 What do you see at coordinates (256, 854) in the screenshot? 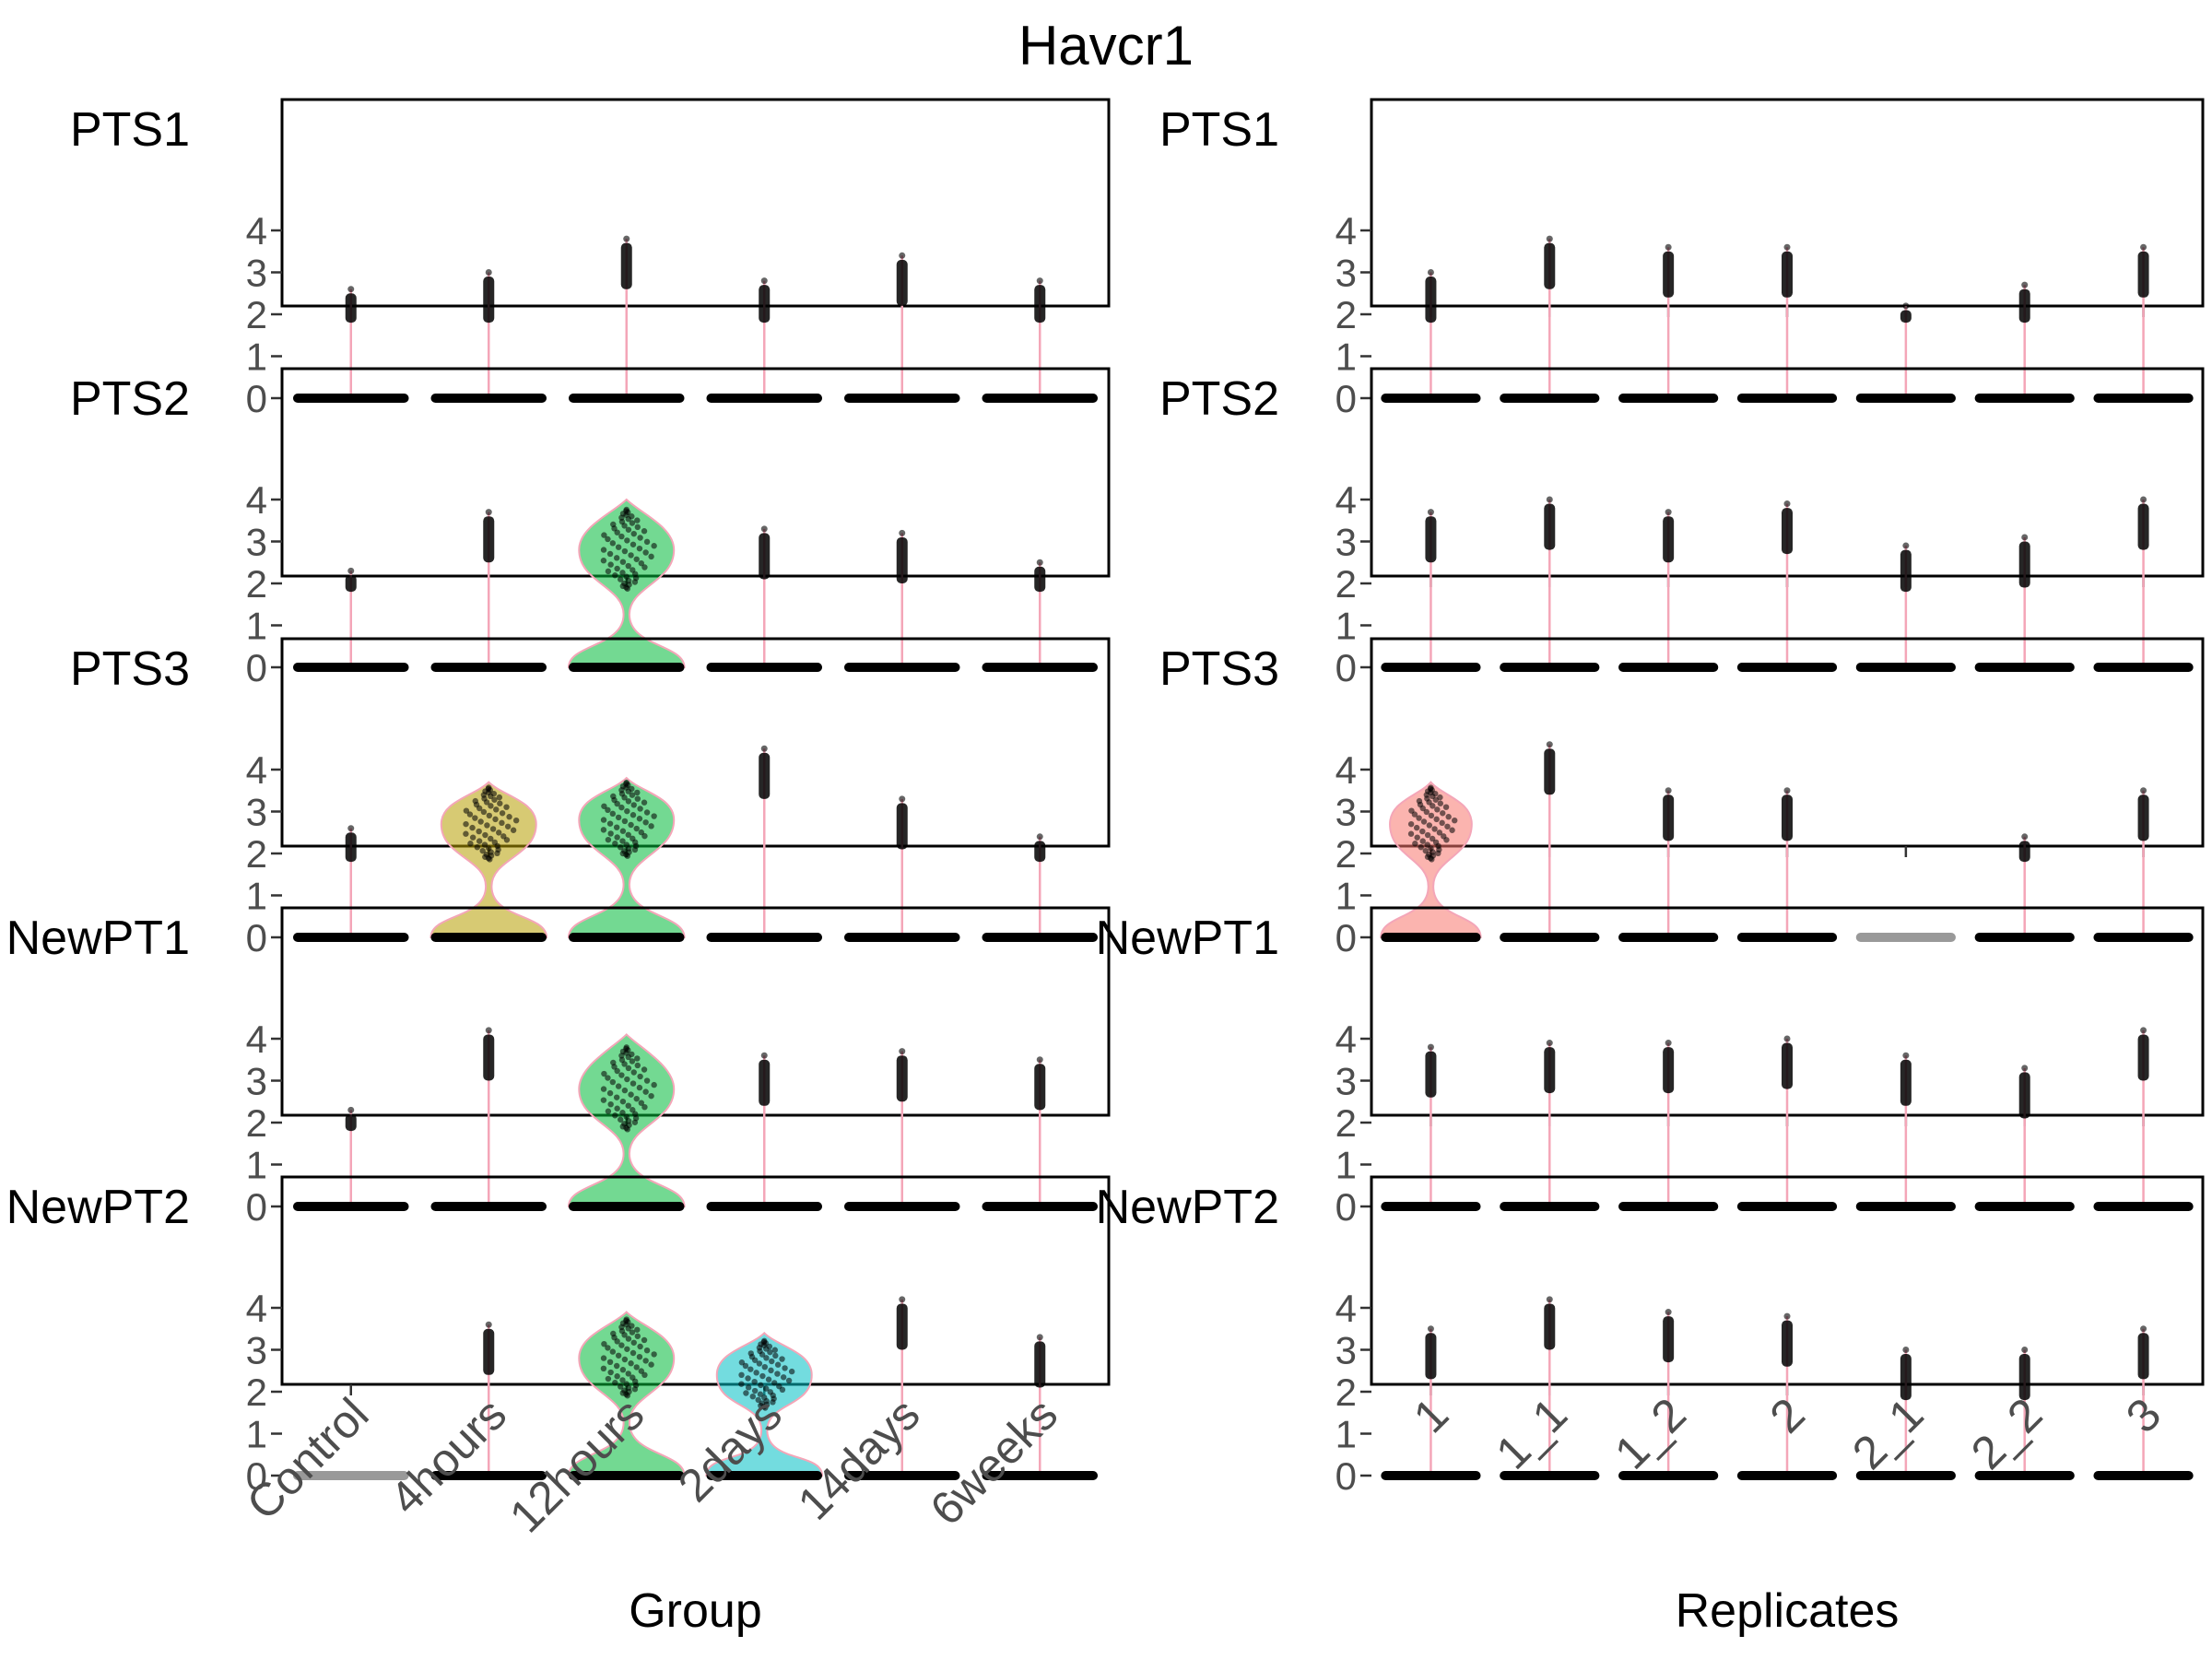
I see `y-tick-label: 2` at bounding box center [256, 854].